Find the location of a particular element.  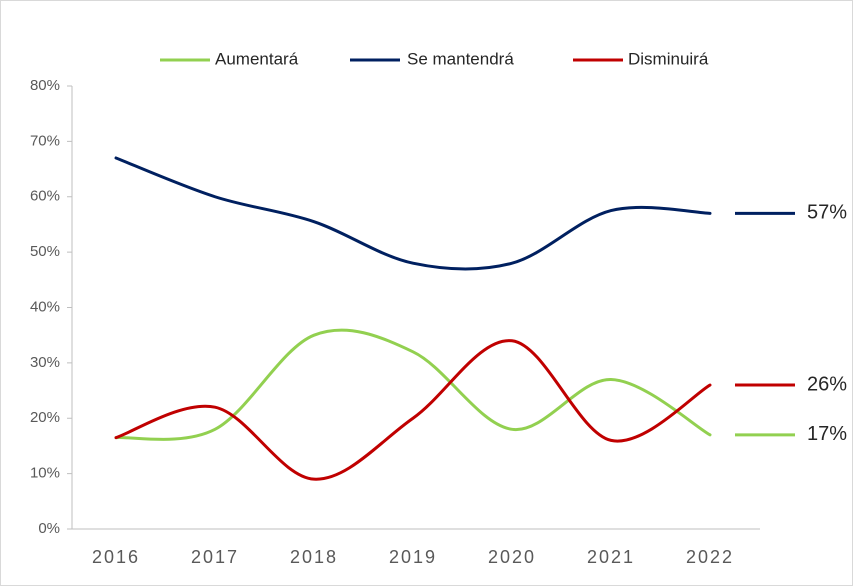

x-tick-label: 2021 is located at coordinates (611, 557).